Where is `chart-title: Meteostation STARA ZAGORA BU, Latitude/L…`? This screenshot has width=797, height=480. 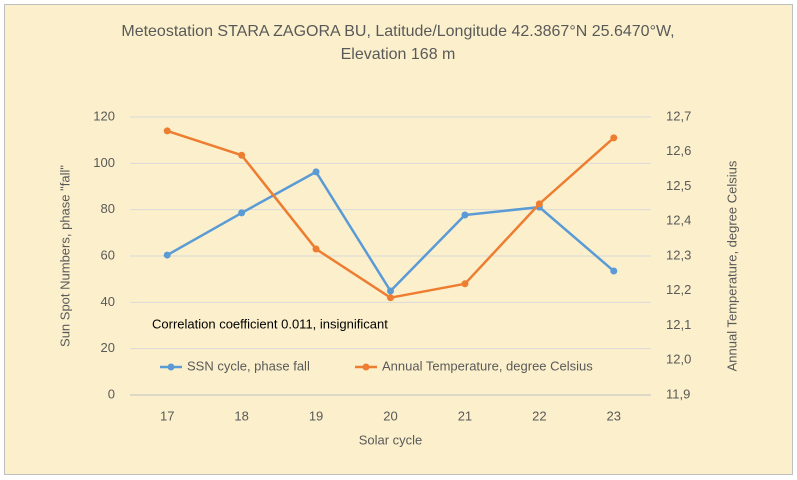
chart-title: Meteostation STARA ZAGORA BU, Latitude/L… is located at coordinates (397, 31).